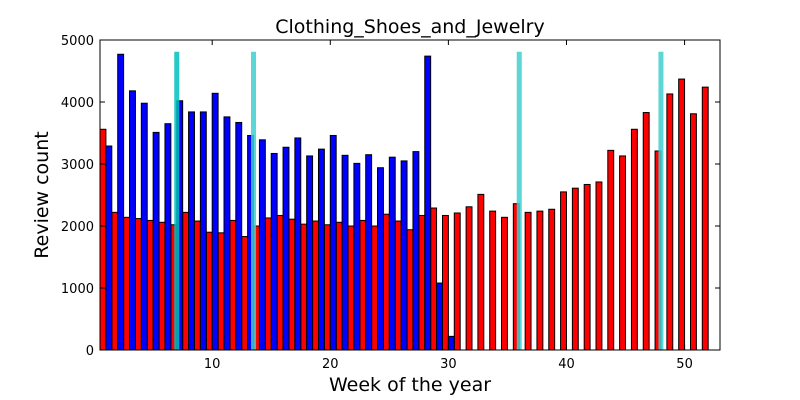 Image resolution: width=800 pixels, height=400 pixels. What do you see at coordinates (566, 364) in the screenshot?
I see `x-tick-label: 40` at bounding box center [566, 364].